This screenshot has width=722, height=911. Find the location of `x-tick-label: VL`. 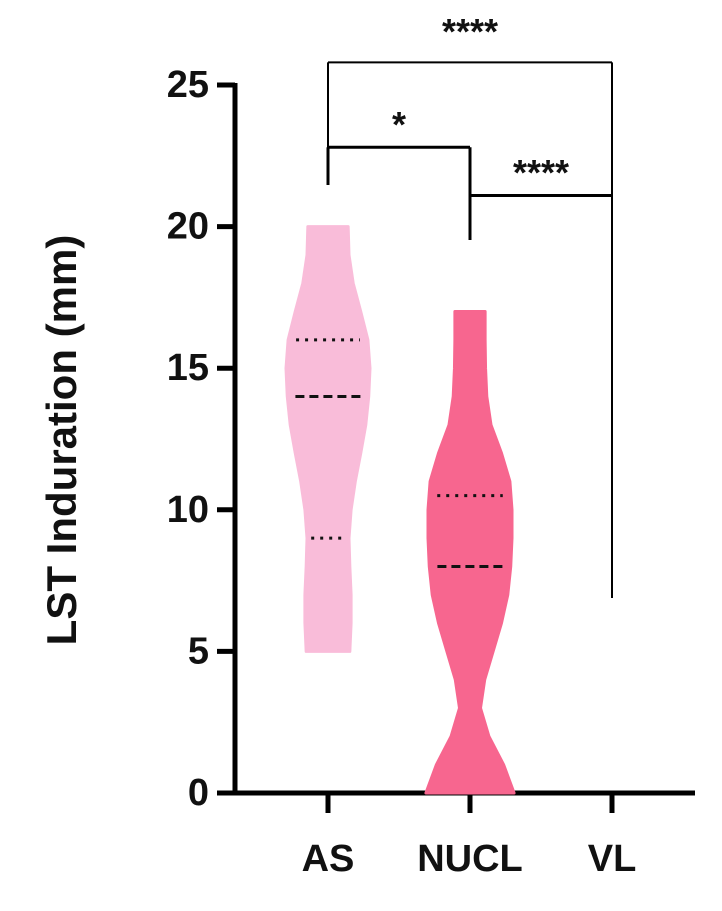

x-tick-label: VL is located at coordinates (612, 859).